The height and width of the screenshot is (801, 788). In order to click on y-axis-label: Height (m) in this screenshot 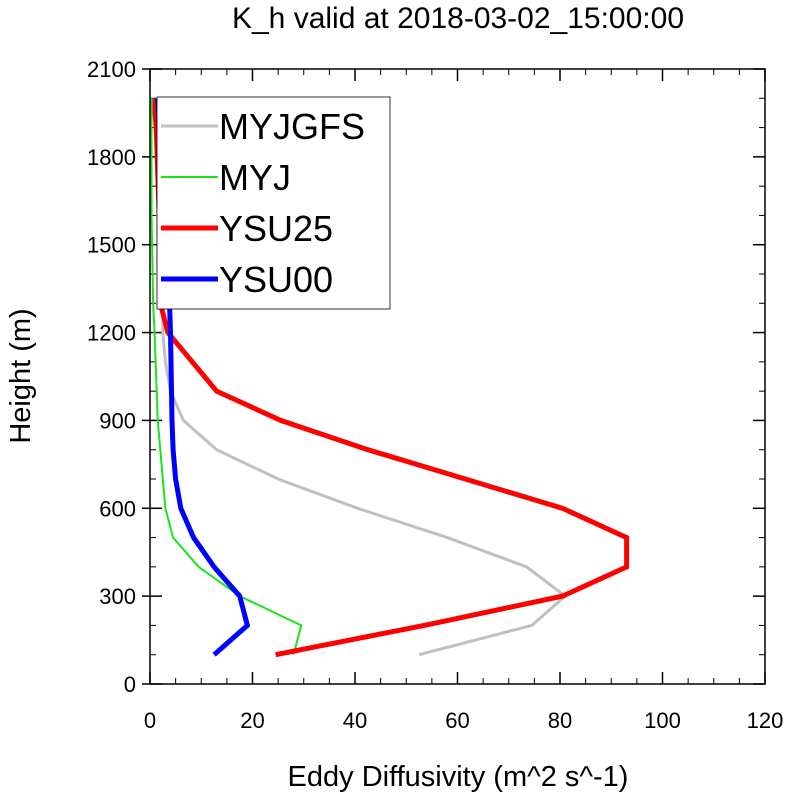, I will do `click(21, 375)`.